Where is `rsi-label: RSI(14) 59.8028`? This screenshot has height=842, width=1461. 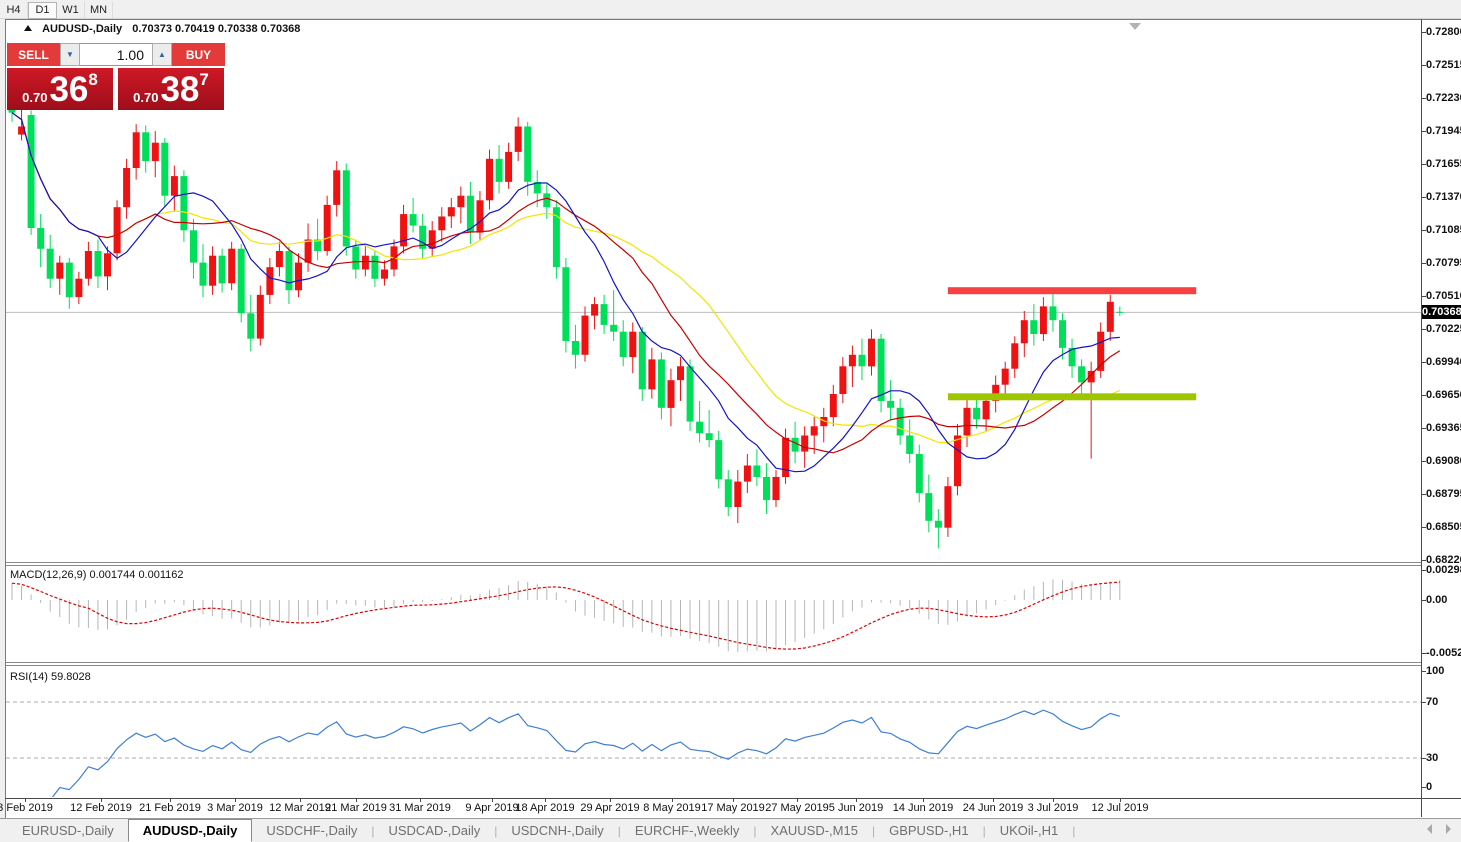 rsi-label: RSI(14) 59.8028 is located at coordinates (50, 677).